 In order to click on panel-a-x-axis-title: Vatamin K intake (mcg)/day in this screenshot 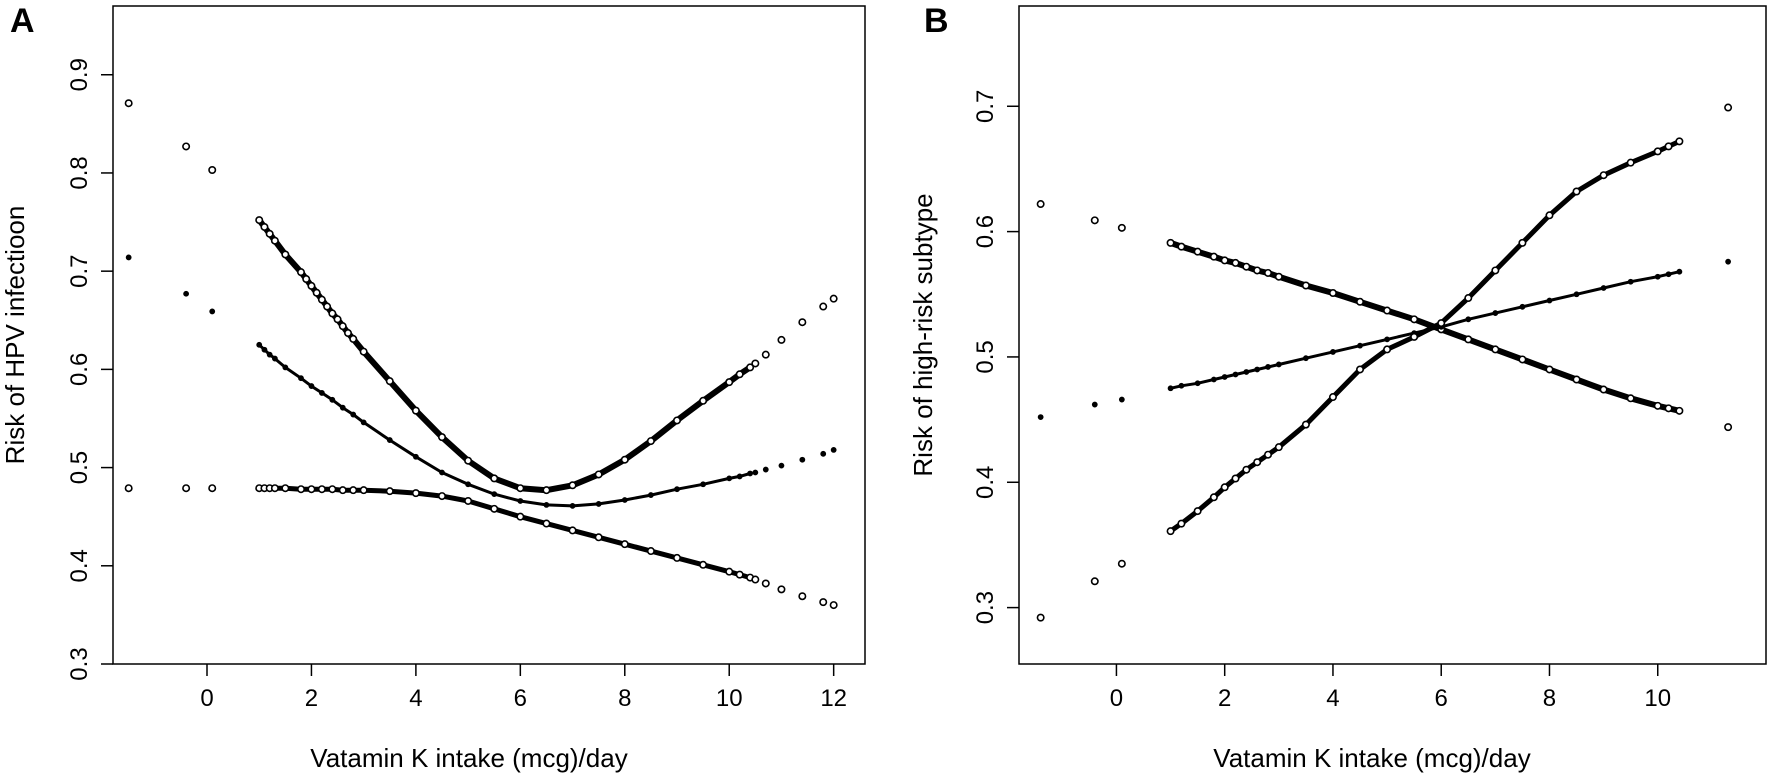, I will do `click(468, 758)`.